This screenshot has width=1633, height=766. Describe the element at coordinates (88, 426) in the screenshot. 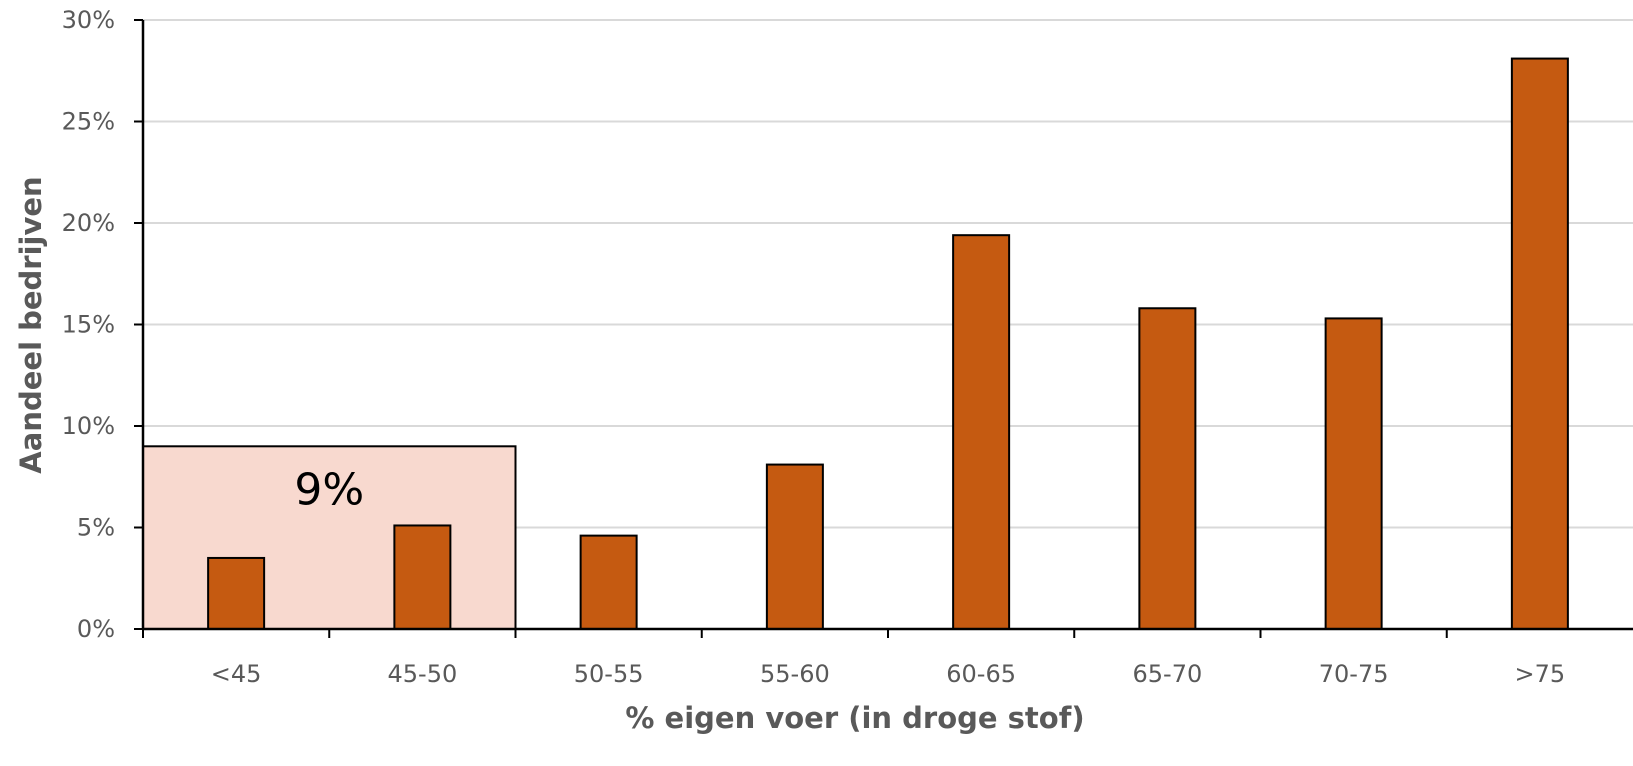

I see `y-tick-label-2: 10%` at that location.